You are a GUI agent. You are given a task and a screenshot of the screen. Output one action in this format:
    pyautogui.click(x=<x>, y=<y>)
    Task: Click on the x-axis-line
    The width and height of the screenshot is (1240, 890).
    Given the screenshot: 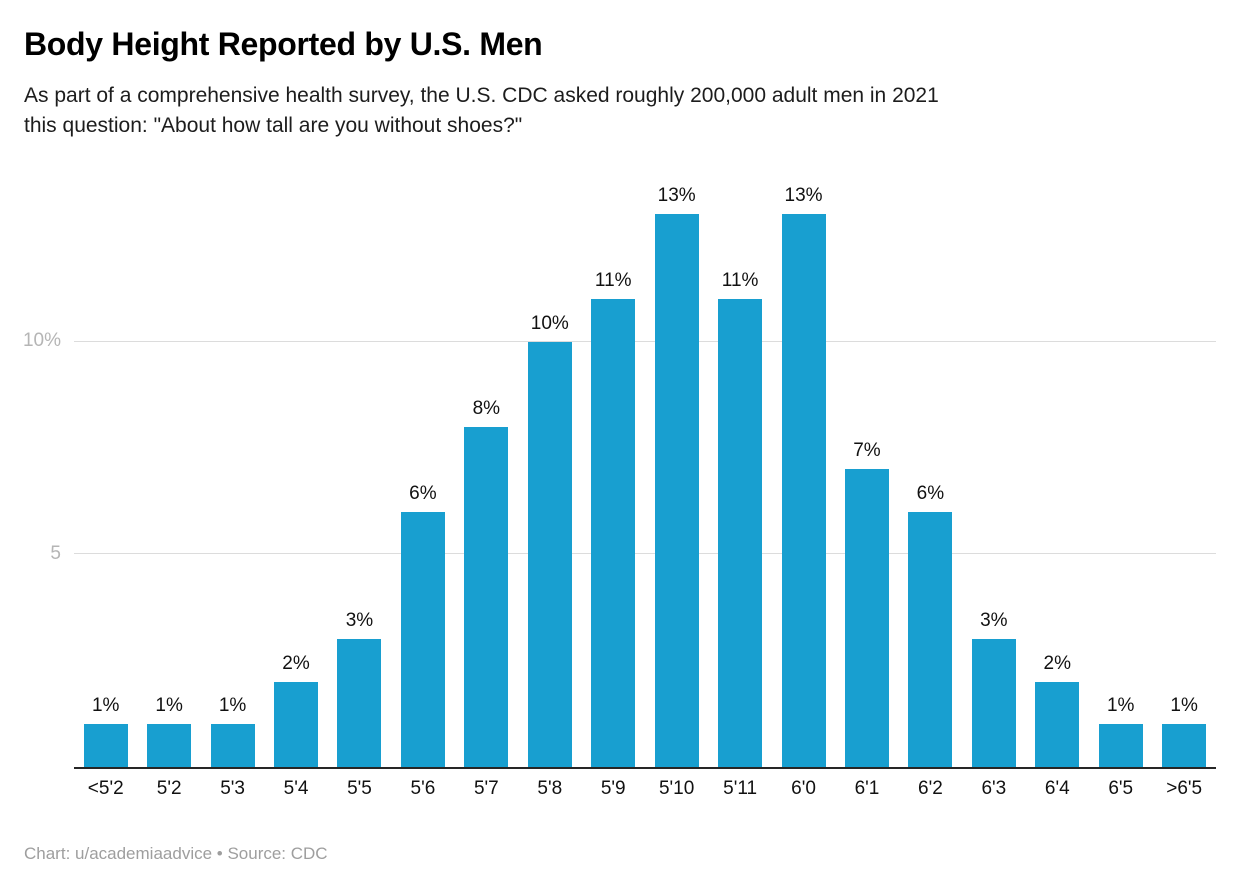 What is the action you would take?
    pyautogui.click(x=645, y=767)
    